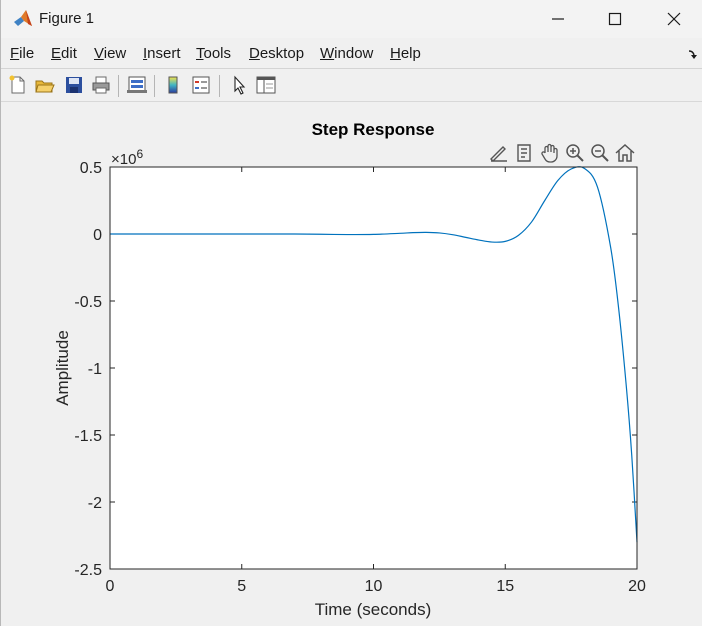  Describe the element at coordinates (67, 18) in the screenshot. I see `window-title: Figure 1` at that location.